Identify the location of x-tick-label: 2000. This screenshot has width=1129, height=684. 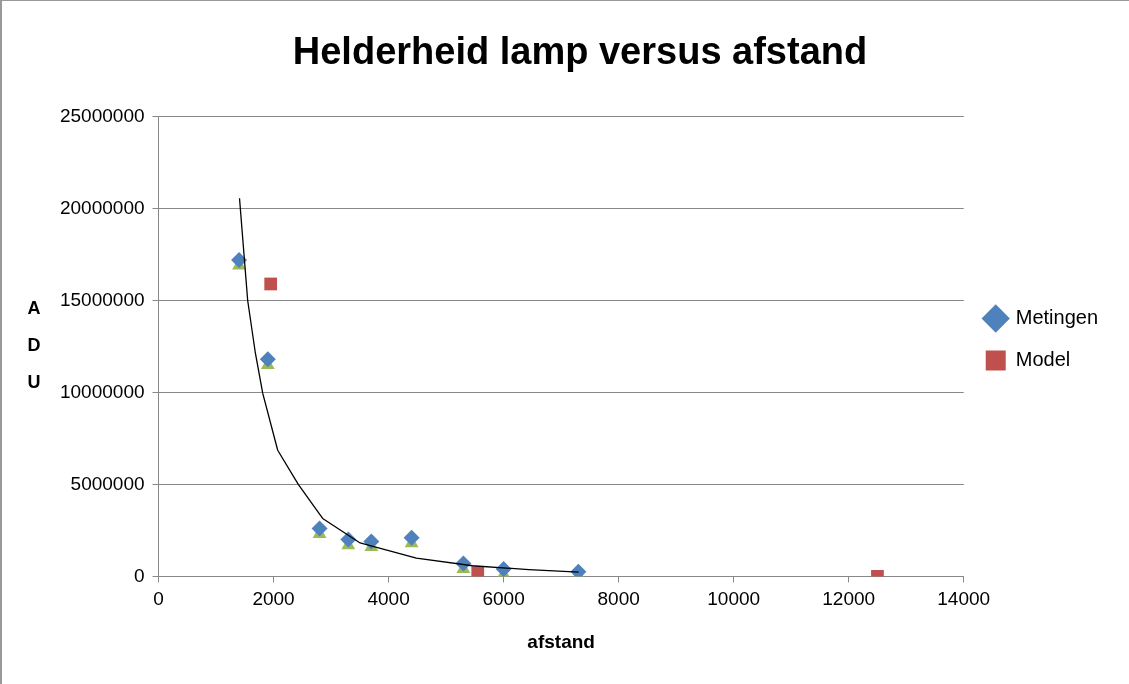
(273, 599).